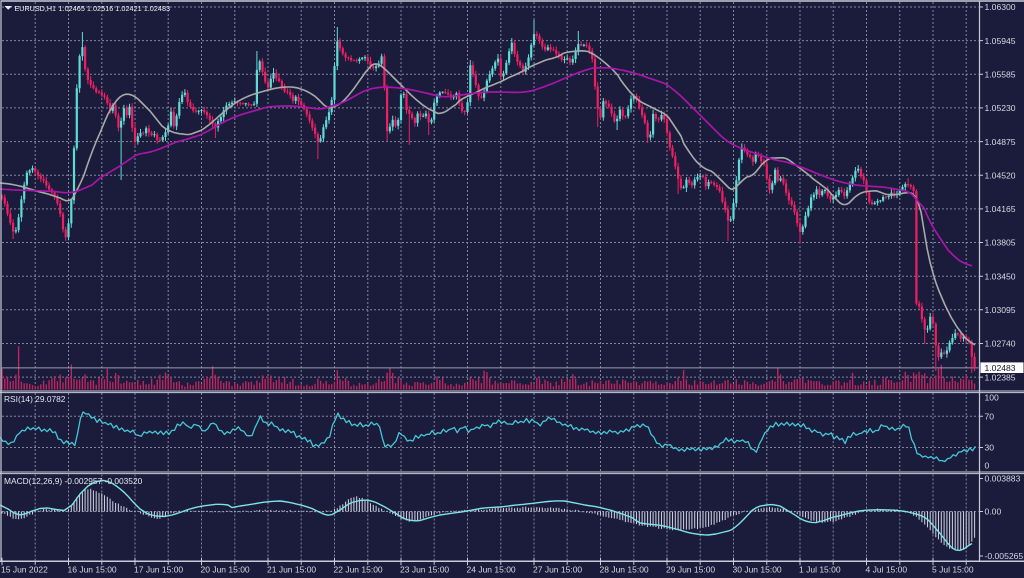  I want to click on svg-text: 1.02385, so click(1000, 377).